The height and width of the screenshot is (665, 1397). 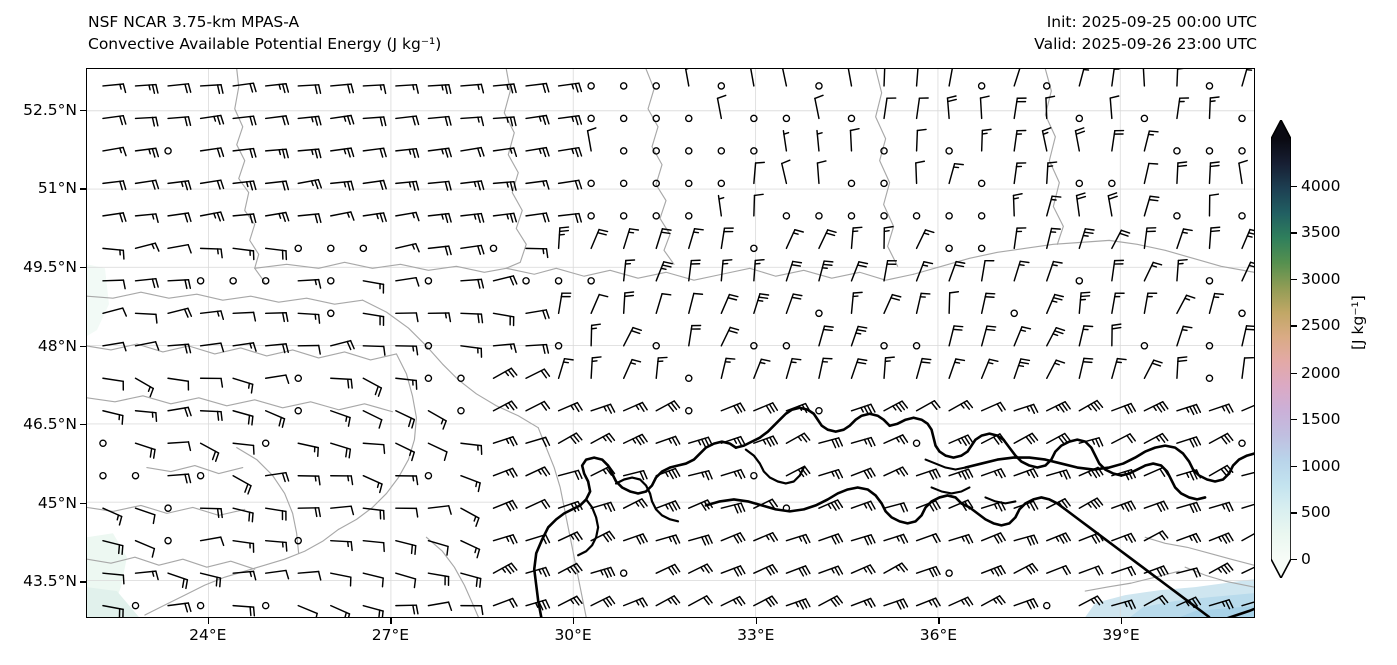 I want to click on colorbar, so click(x=1281, y=349).